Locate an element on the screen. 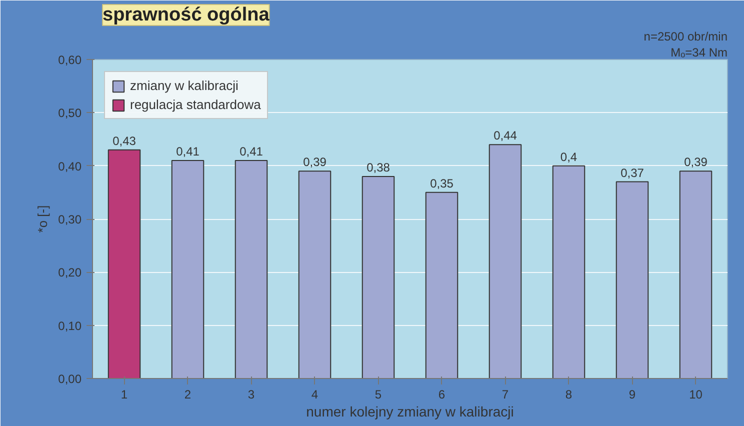 The height and width of the screenshot is (426, 744). annotation: Mₒ=34 Nm is located at coordinates (699, 53).